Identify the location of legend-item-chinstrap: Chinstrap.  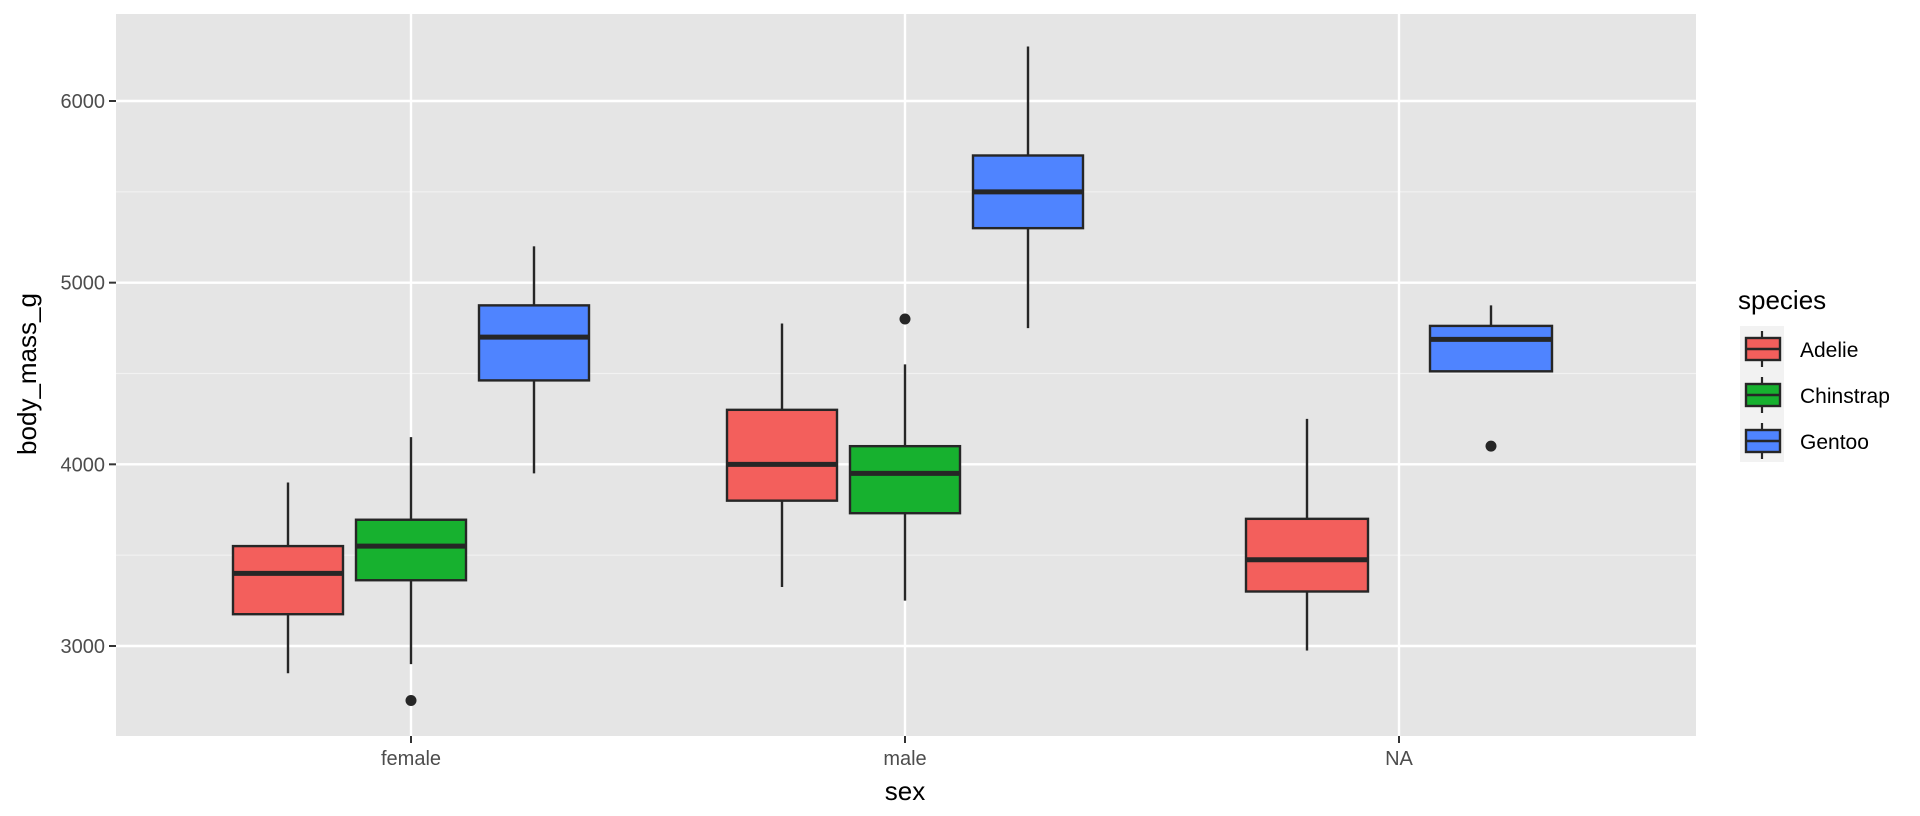
(1817, 395).